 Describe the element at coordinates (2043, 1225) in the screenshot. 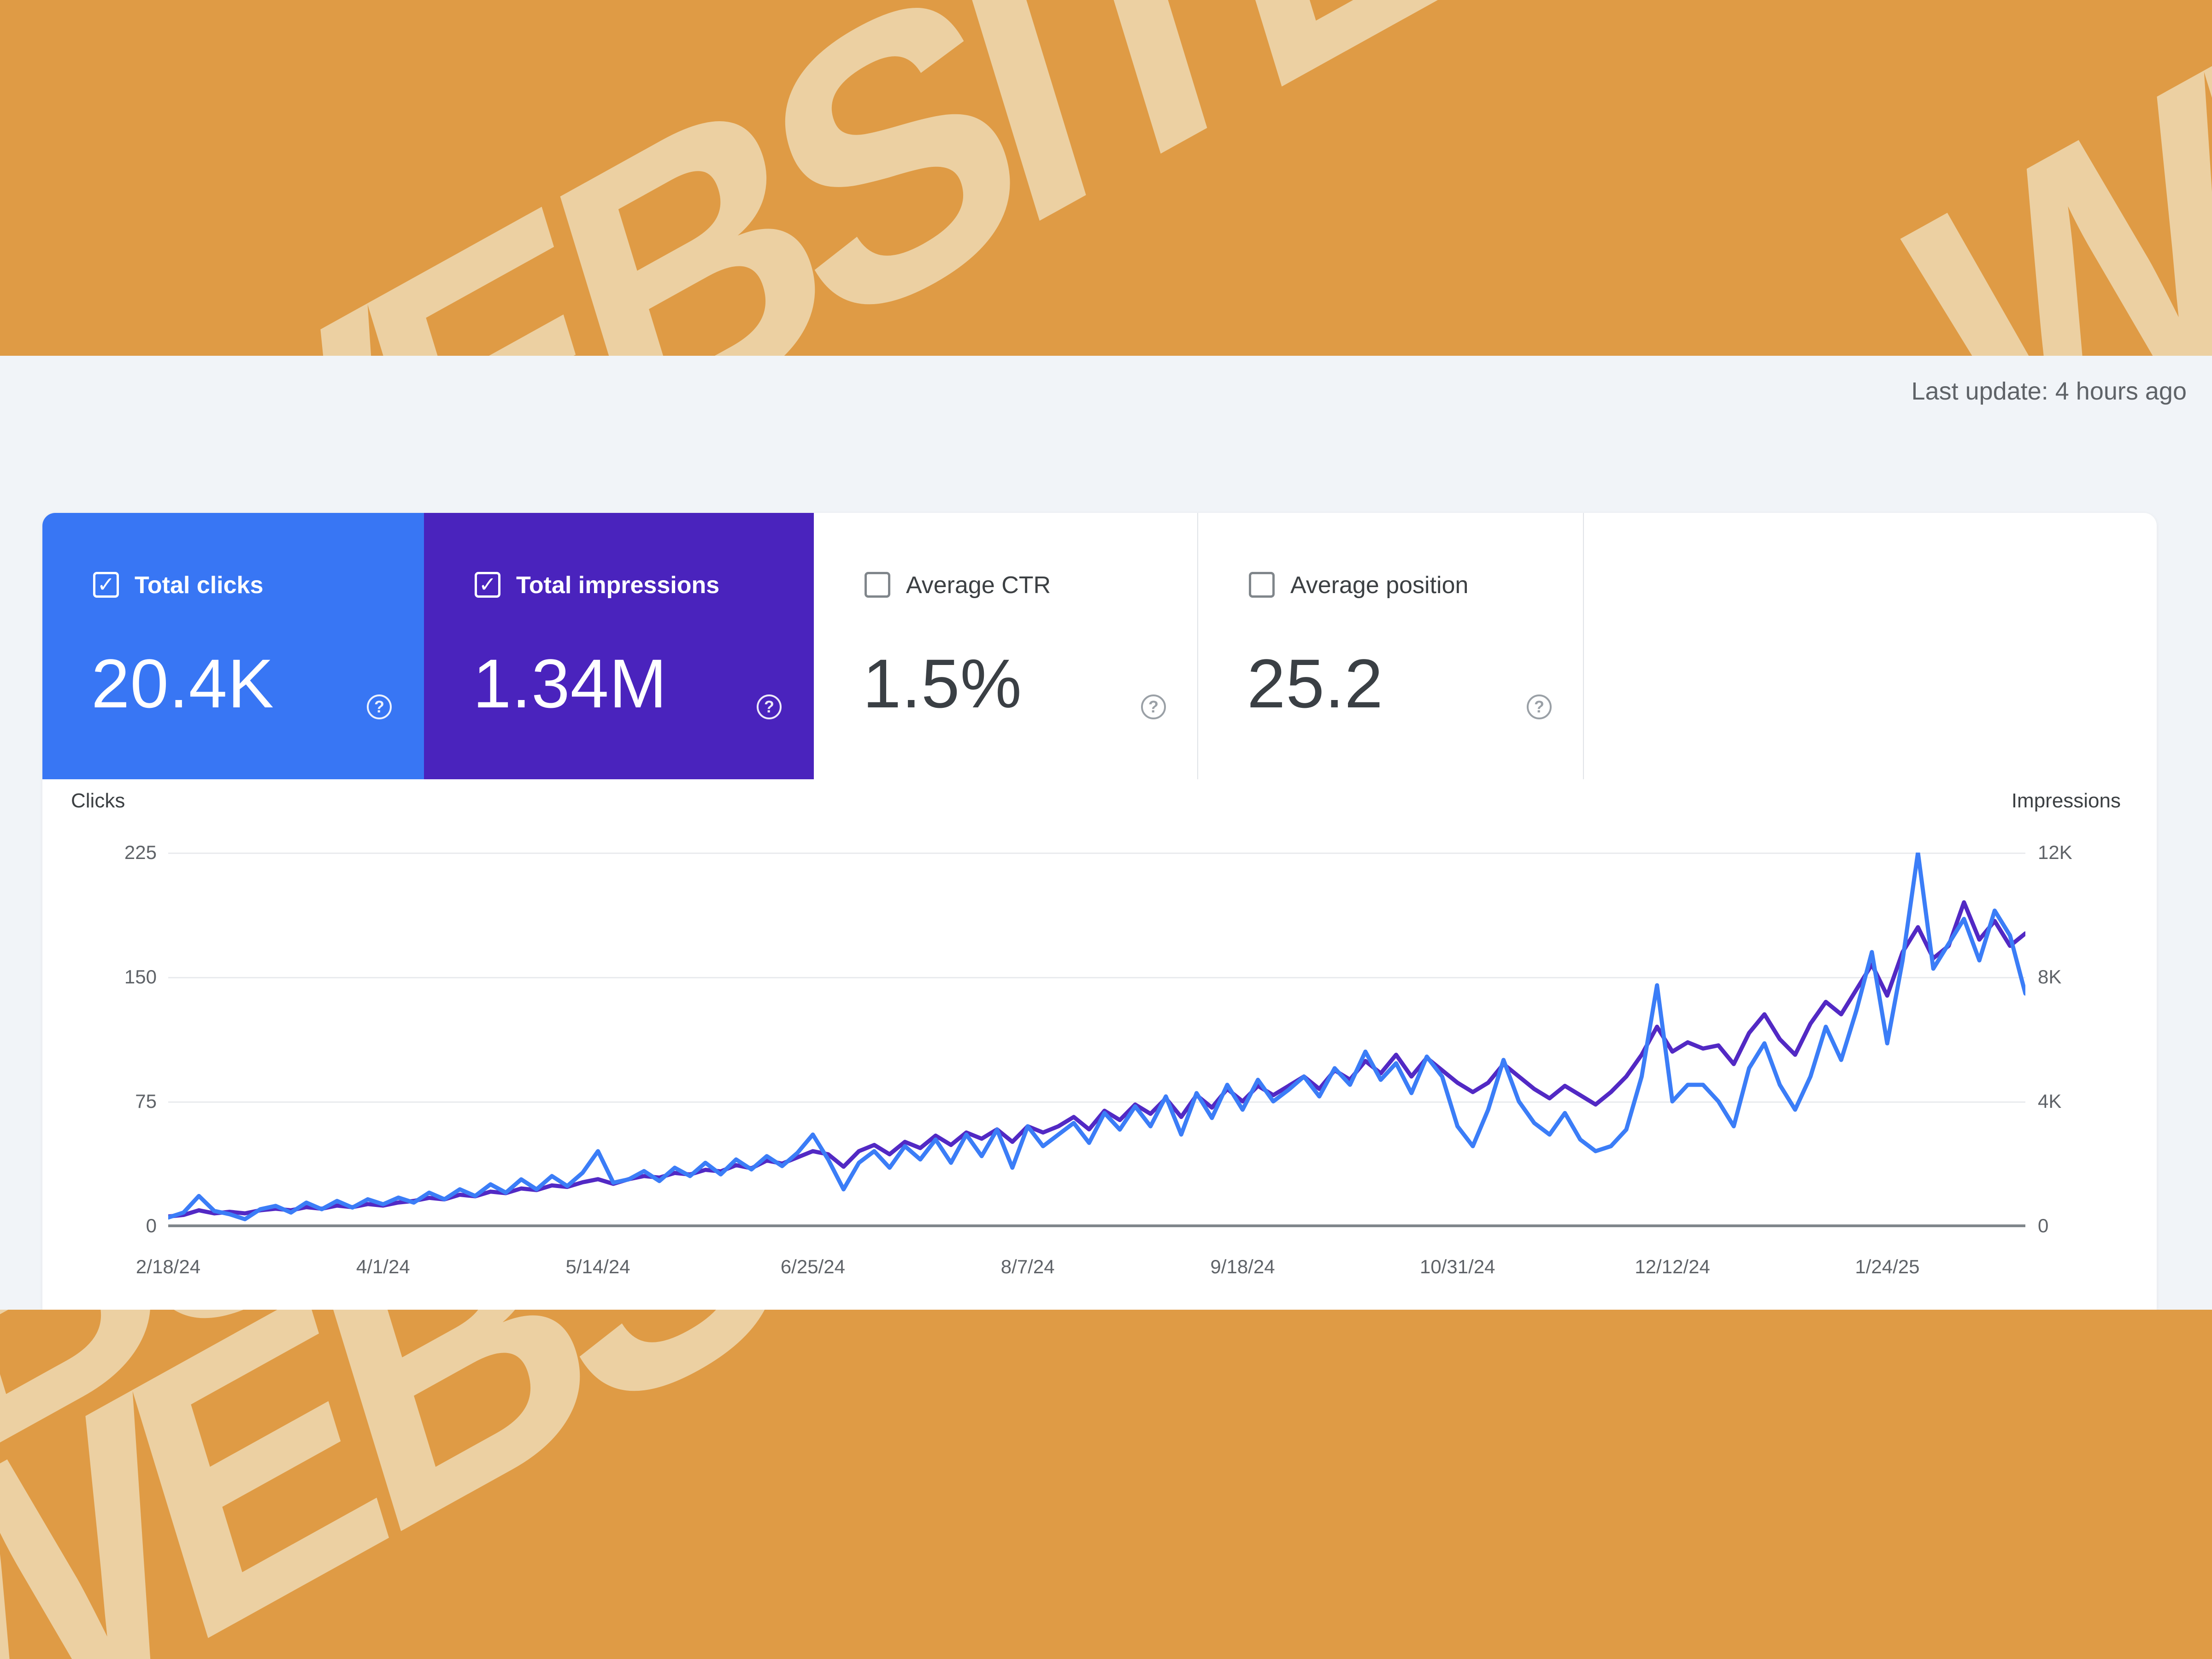

I see `right-tick: 0` at that location.